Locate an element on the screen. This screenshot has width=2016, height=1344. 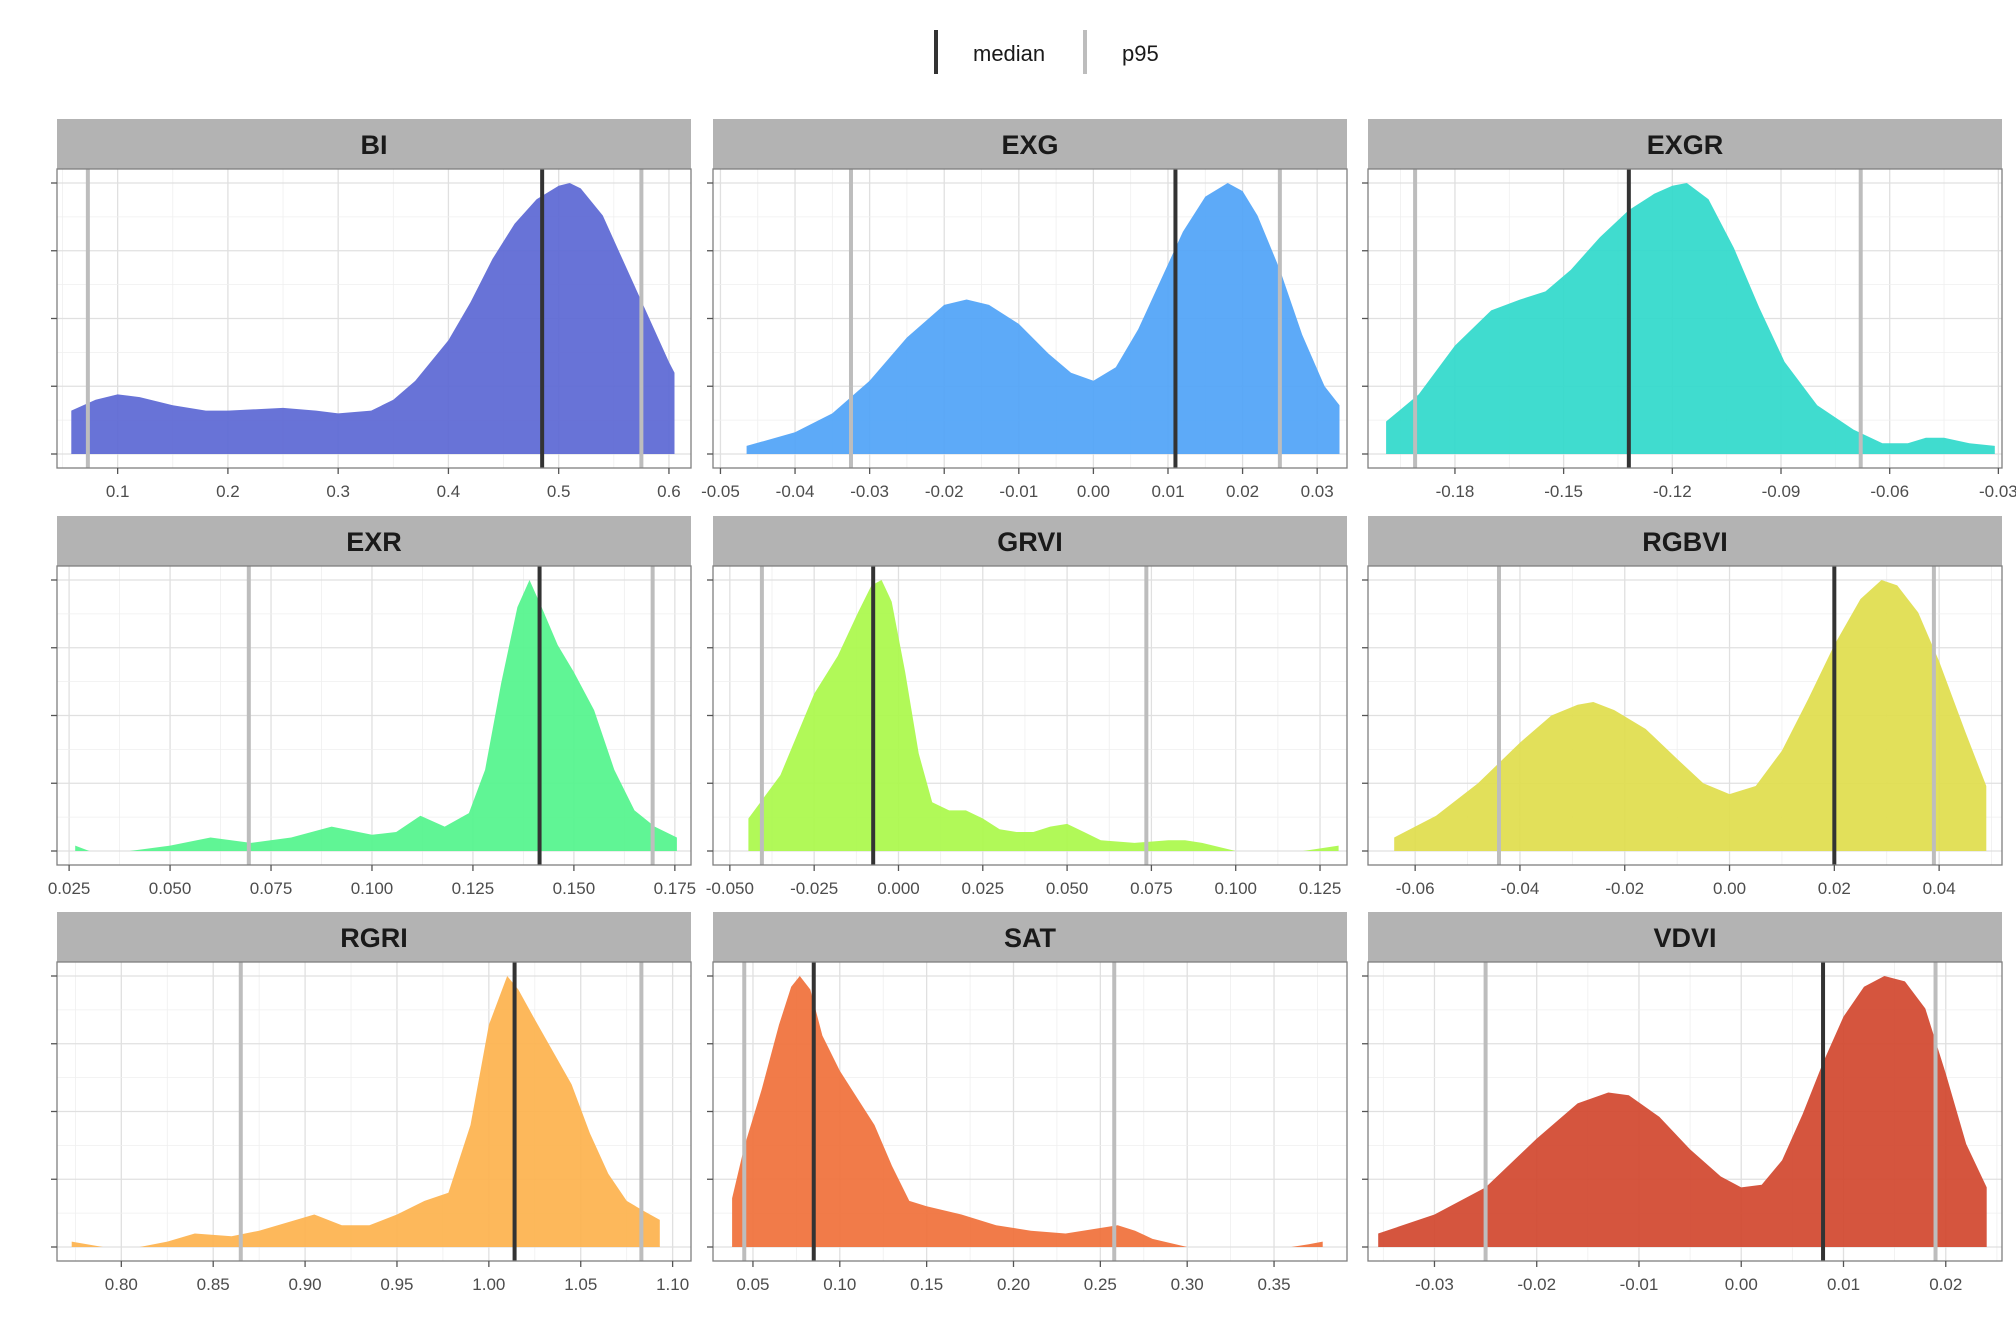
x-tick-label-exr: 0.150 is located at coordinates (574, 888).